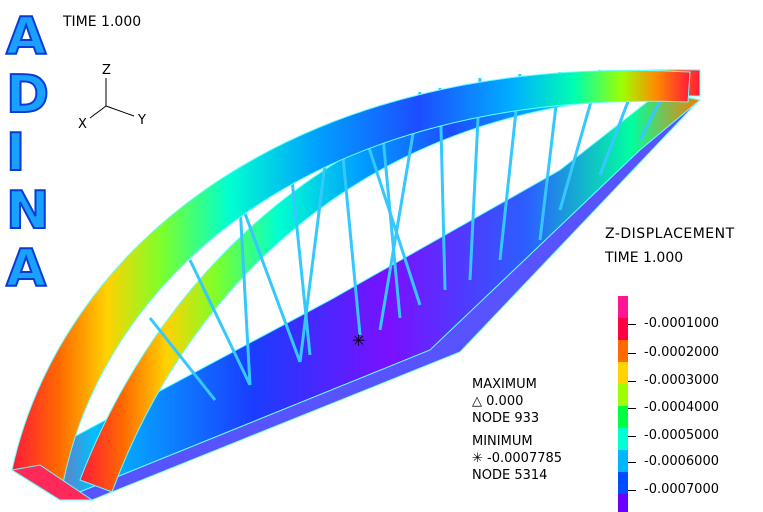 The height and width of the screenshot is (512, 763). Describe the element at coordinates (477, 401) in the screenshot. I see `maximum-marker-icon: △` at that location.